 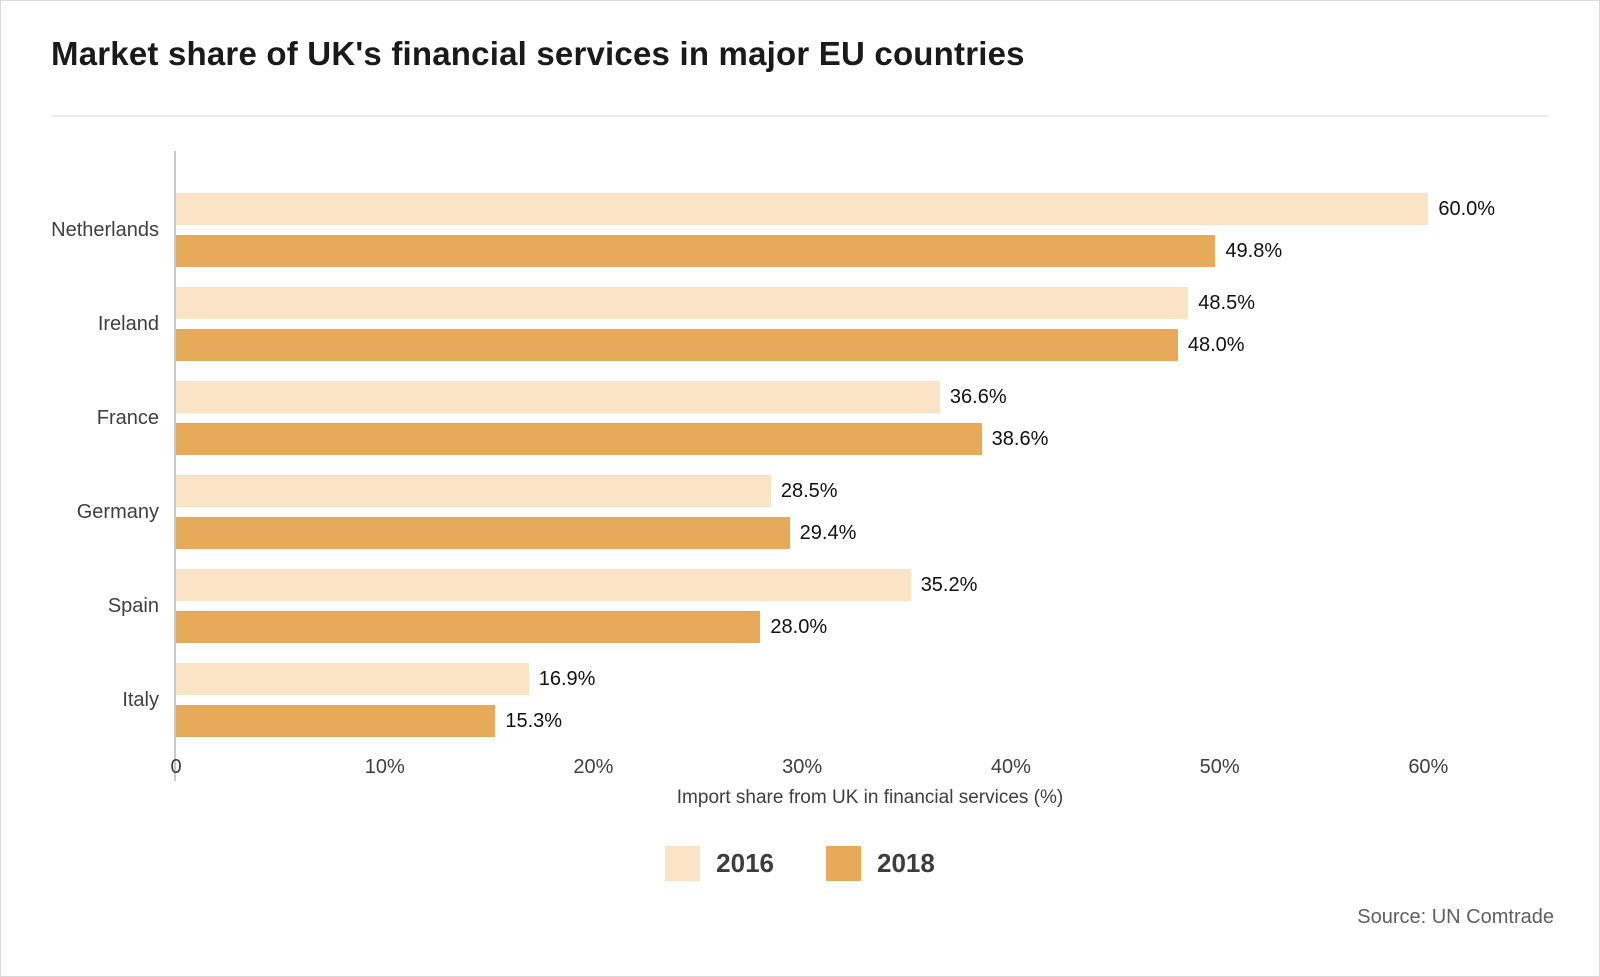 I want to click on legend: 2016 2018, so click(x=800, y=863).